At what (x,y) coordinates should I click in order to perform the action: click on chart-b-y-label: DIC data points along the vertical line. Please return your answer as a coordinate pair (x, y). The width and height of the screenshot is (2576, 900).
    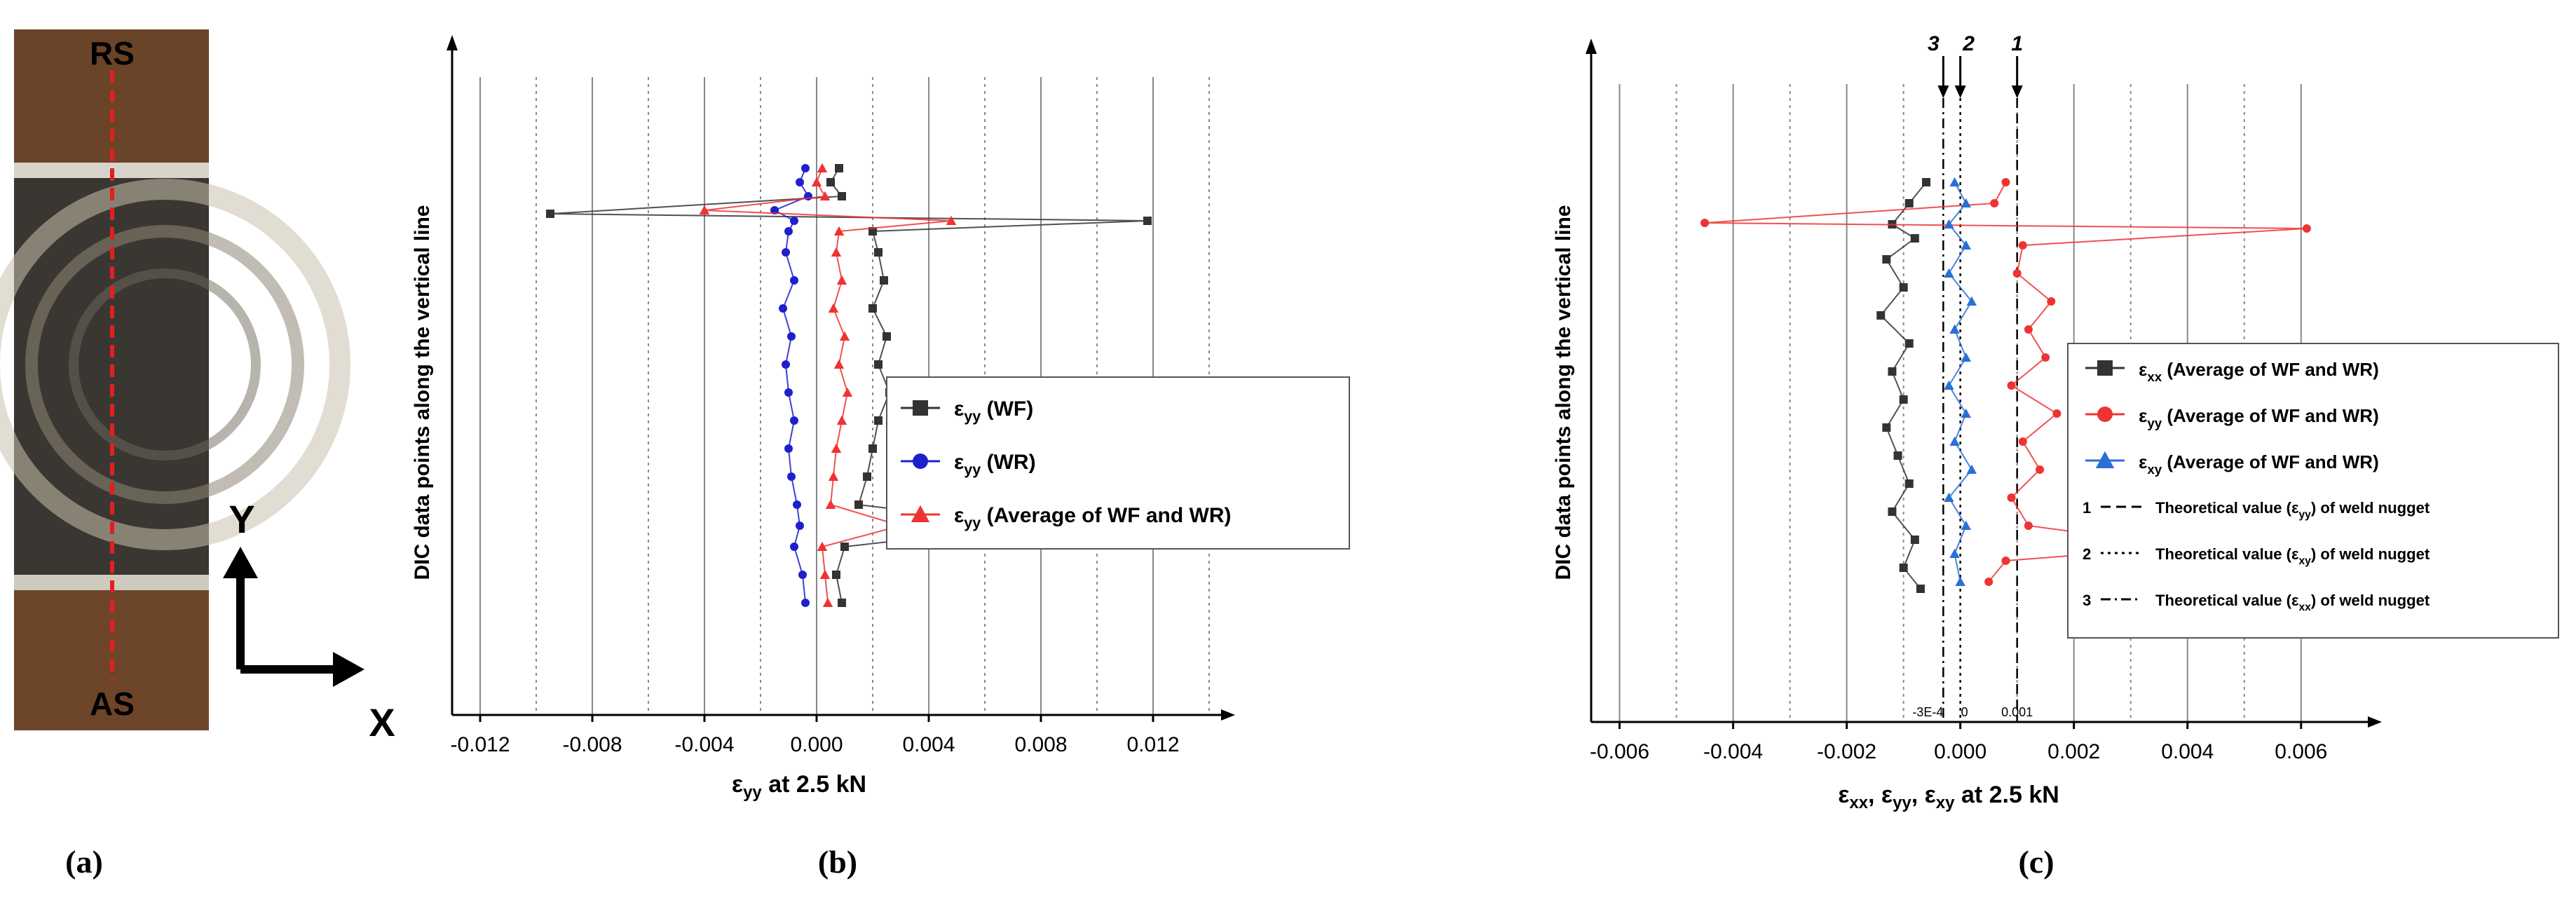
    Looking at the image, I should click on (422, 392).